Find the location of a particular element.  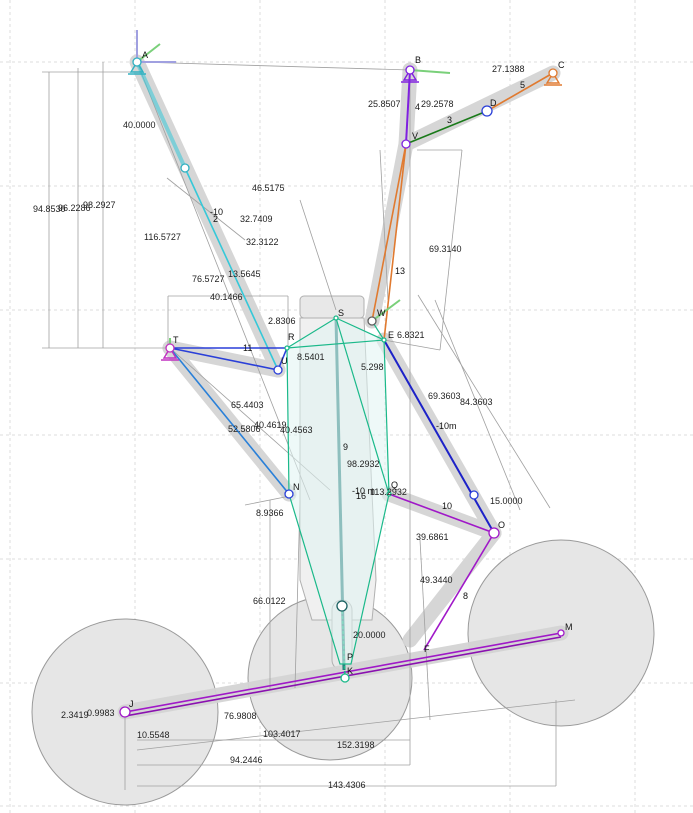

link-number-13: 13 is located at coordinates (400, 271).